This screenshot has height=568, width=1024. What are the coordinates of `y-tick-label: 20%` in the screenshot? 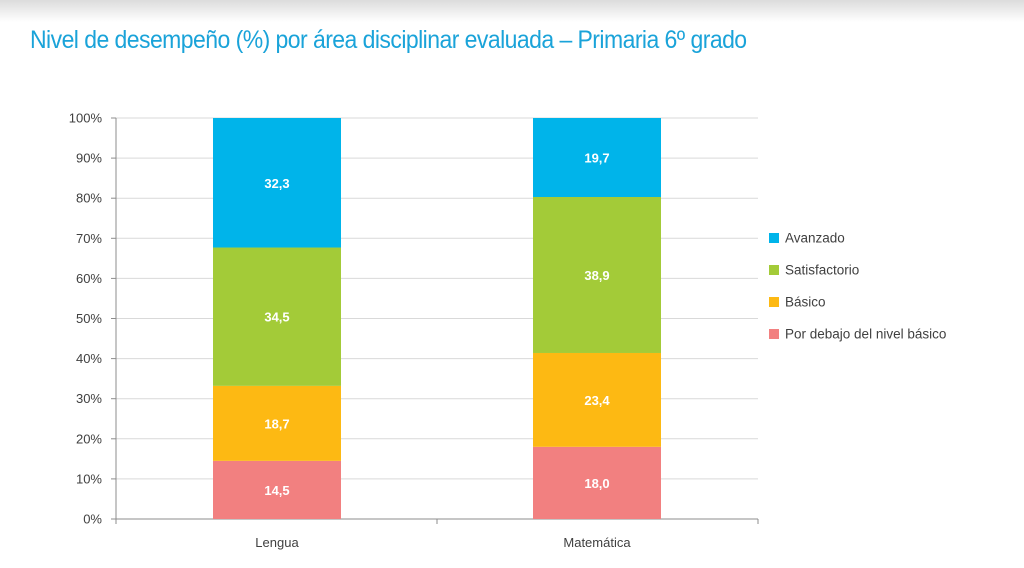 It's located at (89, 438).